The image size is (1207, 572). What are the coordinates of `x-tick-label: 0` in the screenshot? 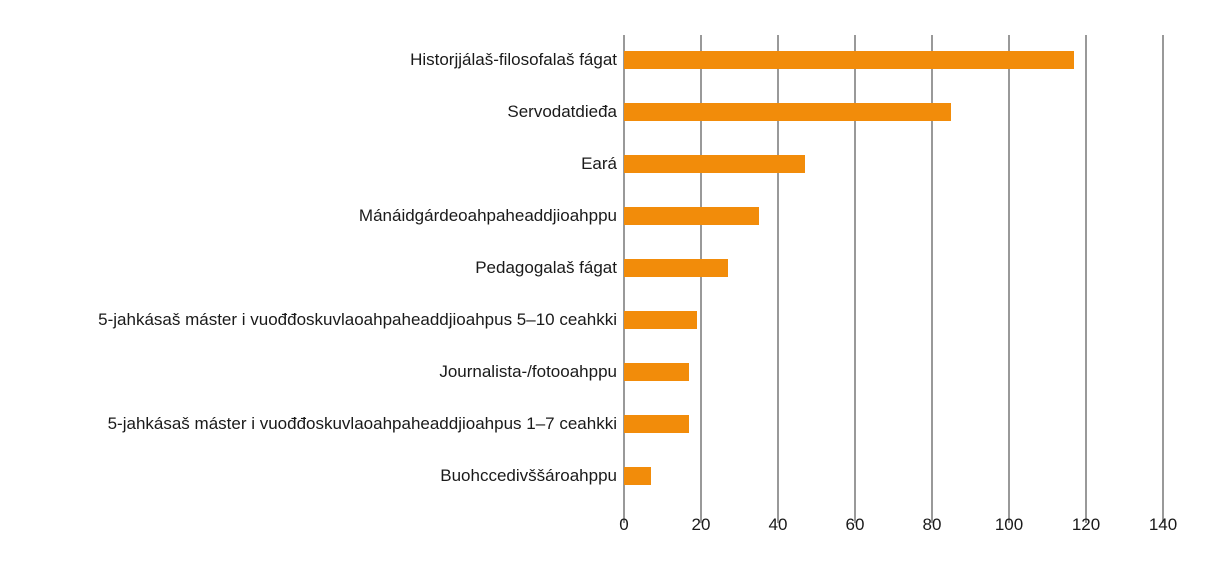 It's located at (624, 524).